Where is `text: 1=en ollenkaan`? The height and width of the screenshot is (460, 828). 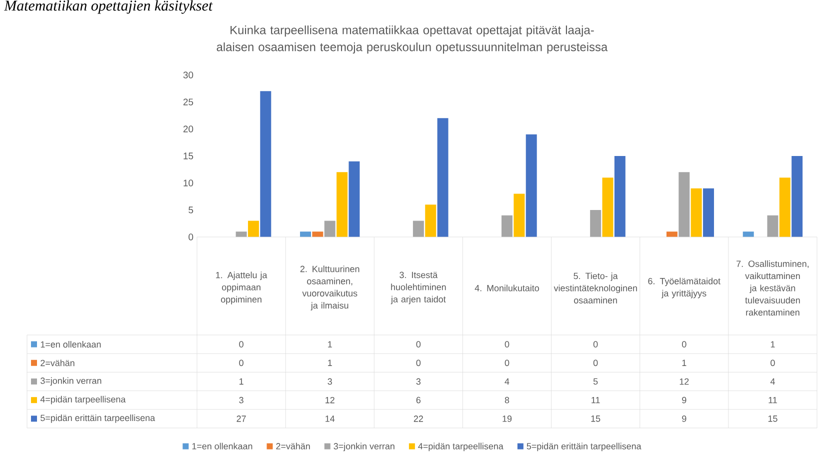
text: 1=en ollenkaan is located at coordinates (70, 344).